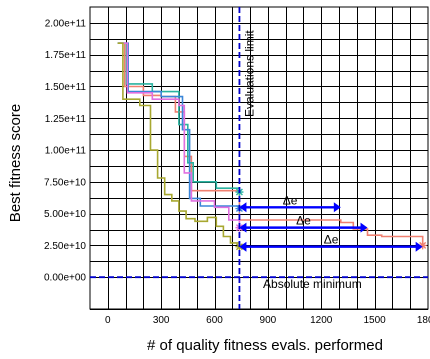 The height and width of the screenshot is (359, 430). What do you see at coordinates (65, 182) in the screenshot?
I see `y-tick-label: 7.50e+10` at bounding box center [65, 182].